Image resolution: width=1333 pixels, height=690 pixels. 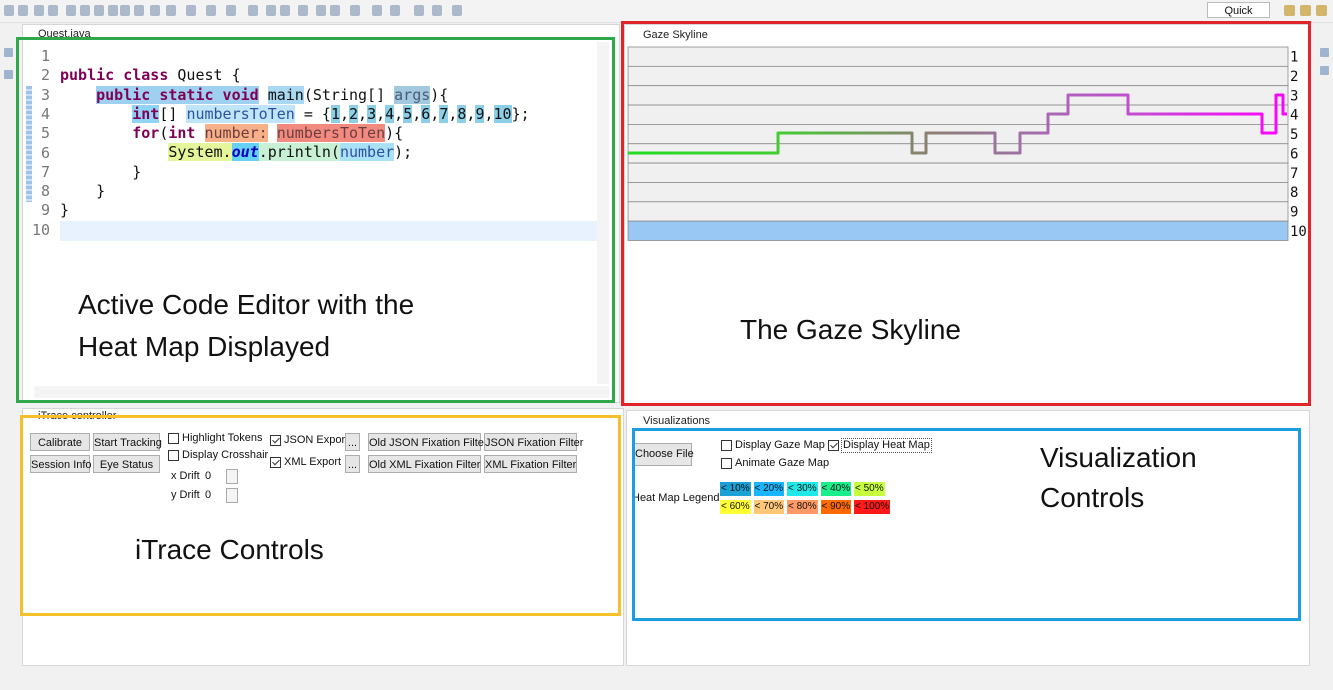 What do you see at coordinates (83, 191) in the screenshot?
I see `code-token: }` at bounding box center [83, 191].